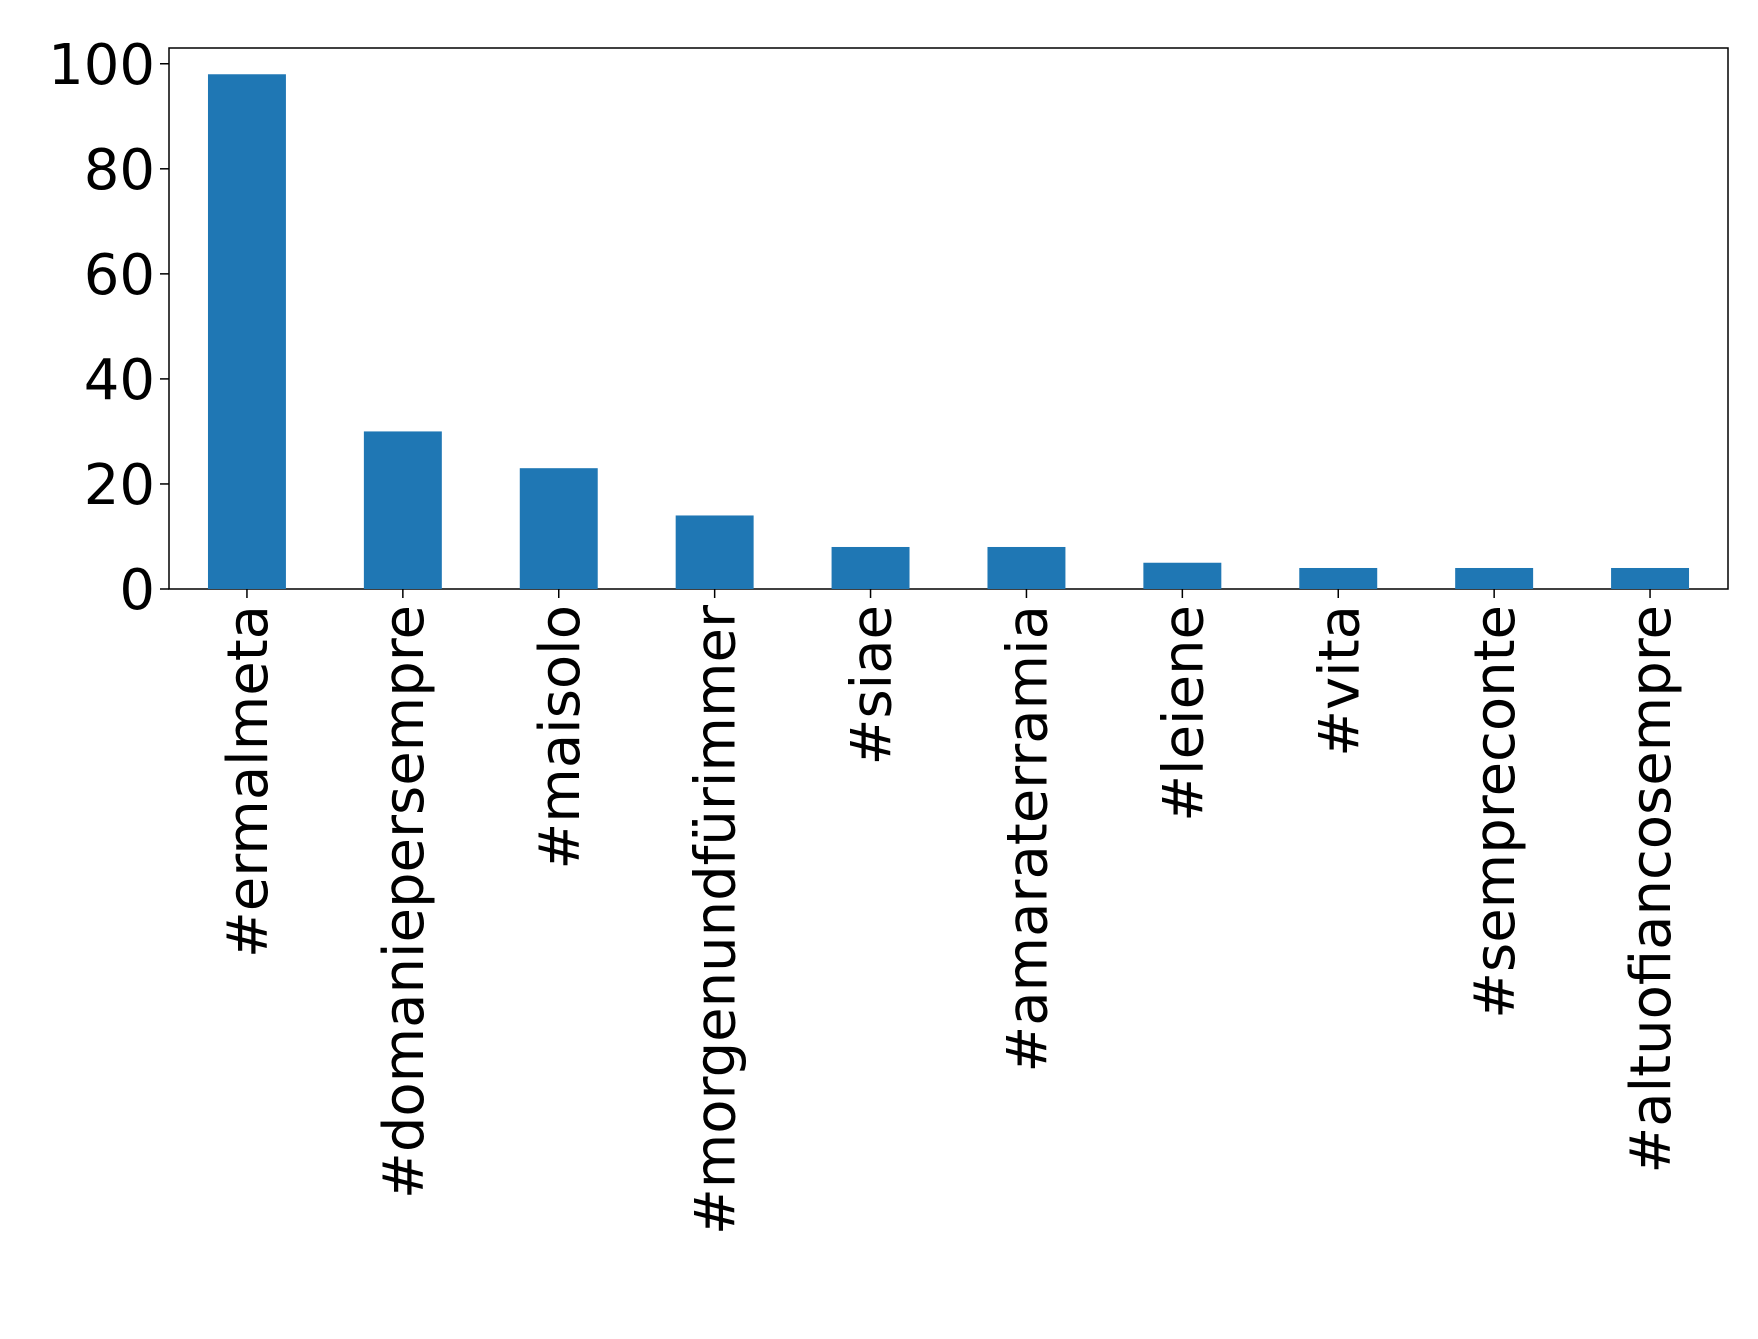 Image resolution: width=1758 pixels, height=1339 pixels. What do you see at coordinates (137, 590) in the screenshot?
I see `y-tick-label: 0` at bounding box center [137, 590].